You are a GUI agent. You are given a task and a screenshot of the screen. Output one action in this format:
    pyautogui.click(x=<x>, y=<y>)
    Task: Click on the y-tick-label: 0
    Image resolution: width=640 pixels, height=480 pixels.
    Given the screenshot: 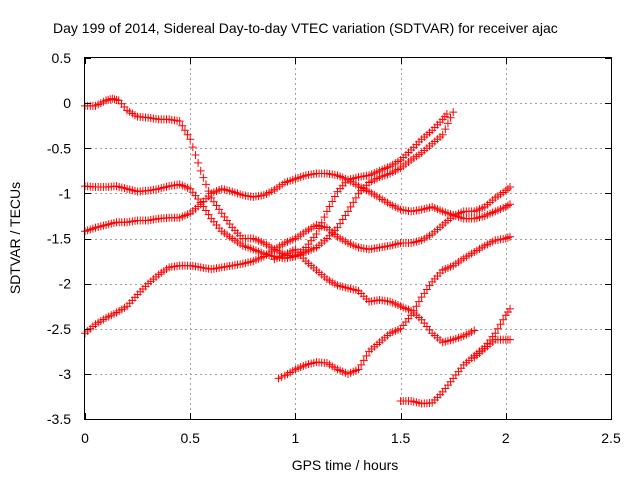 What is the action you would take?
    pyautogui.click(x=67, y=103)
    